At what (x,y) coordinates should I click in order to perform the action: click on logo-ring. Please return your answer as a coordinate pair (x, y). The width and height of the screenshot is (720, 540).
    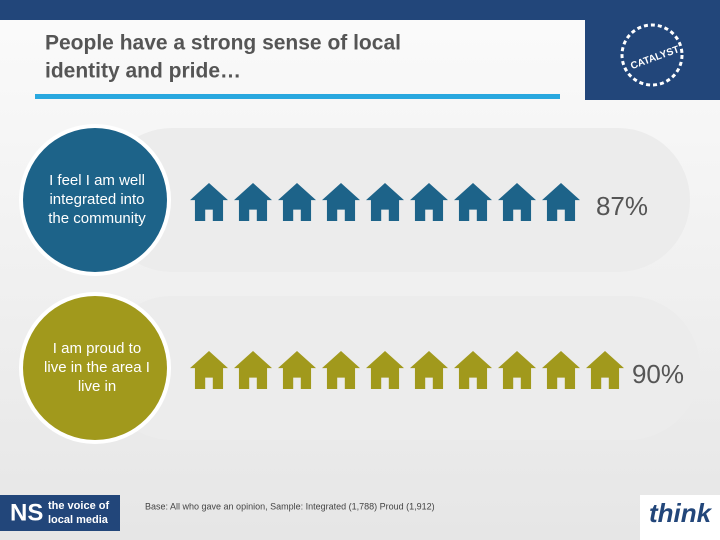
    Looking at the image, I should click on (652, 55).